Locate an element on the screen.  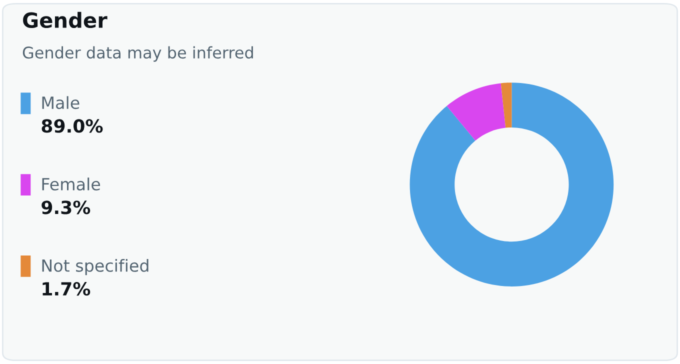
legend-label: Male is located at coordinates (61, 103).